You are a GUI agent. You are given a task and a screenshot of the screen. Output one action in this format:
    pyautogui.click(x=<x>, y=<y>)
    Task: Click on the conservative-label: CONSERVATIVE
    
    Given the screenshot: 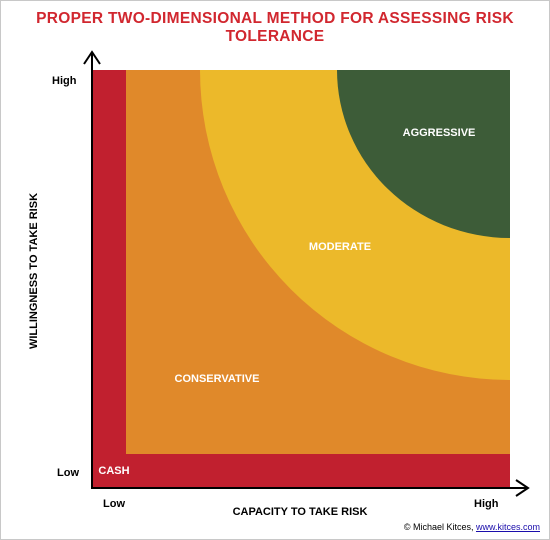 What is the action you would take?
    pyautogui.click(x=217, y=379)
    